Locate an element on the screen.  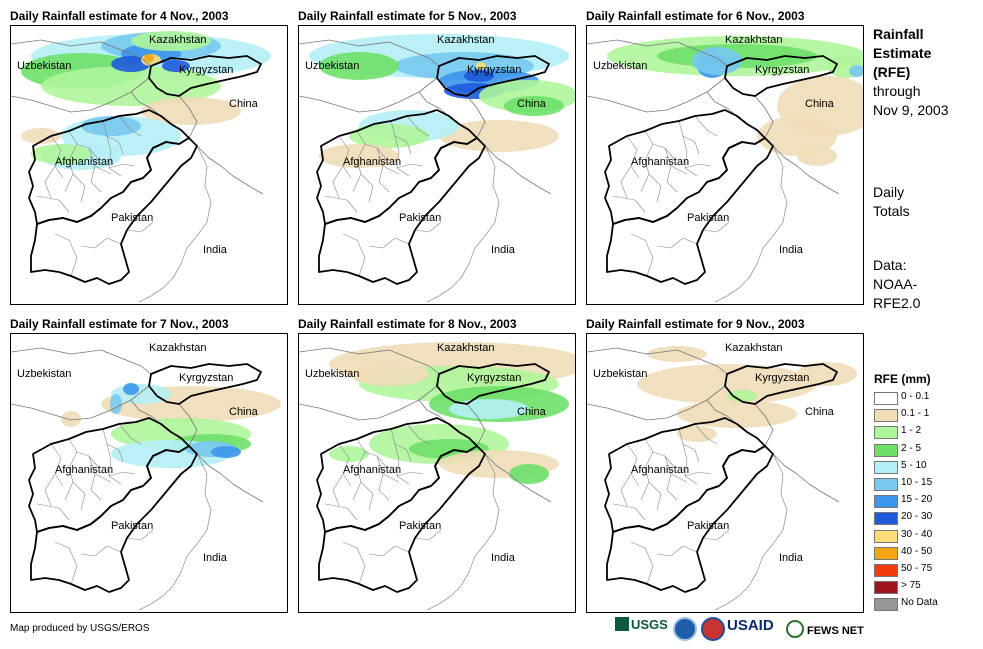
panel-title-5: Daily Rainfall estimate for 8 Nov., 2003 is located at coordinates (407, 324).